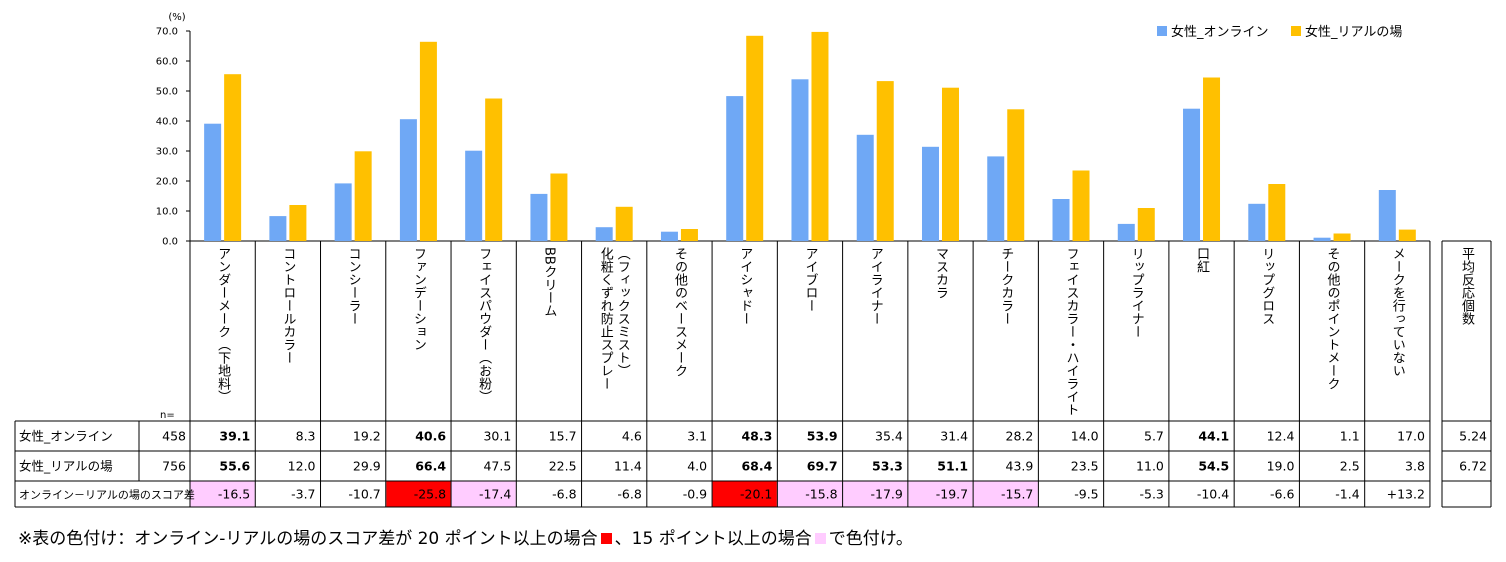  What do you see at coordinates (167, 212) in the screenshot?
I see `y-tick-label: 10.0` at bounding box center [167, 212].